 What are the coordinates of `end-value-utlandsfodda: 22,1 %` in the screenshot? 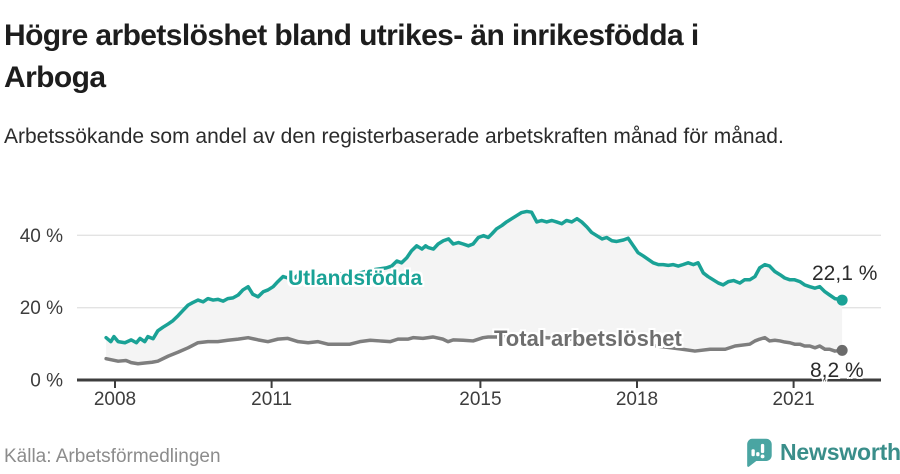 It's located at (845, 273).